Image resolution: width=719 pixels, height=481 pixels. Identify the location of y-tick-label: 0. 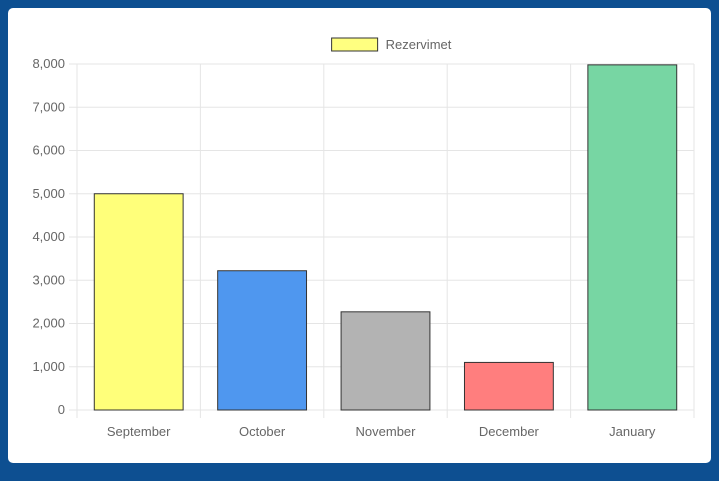
(61, 409).